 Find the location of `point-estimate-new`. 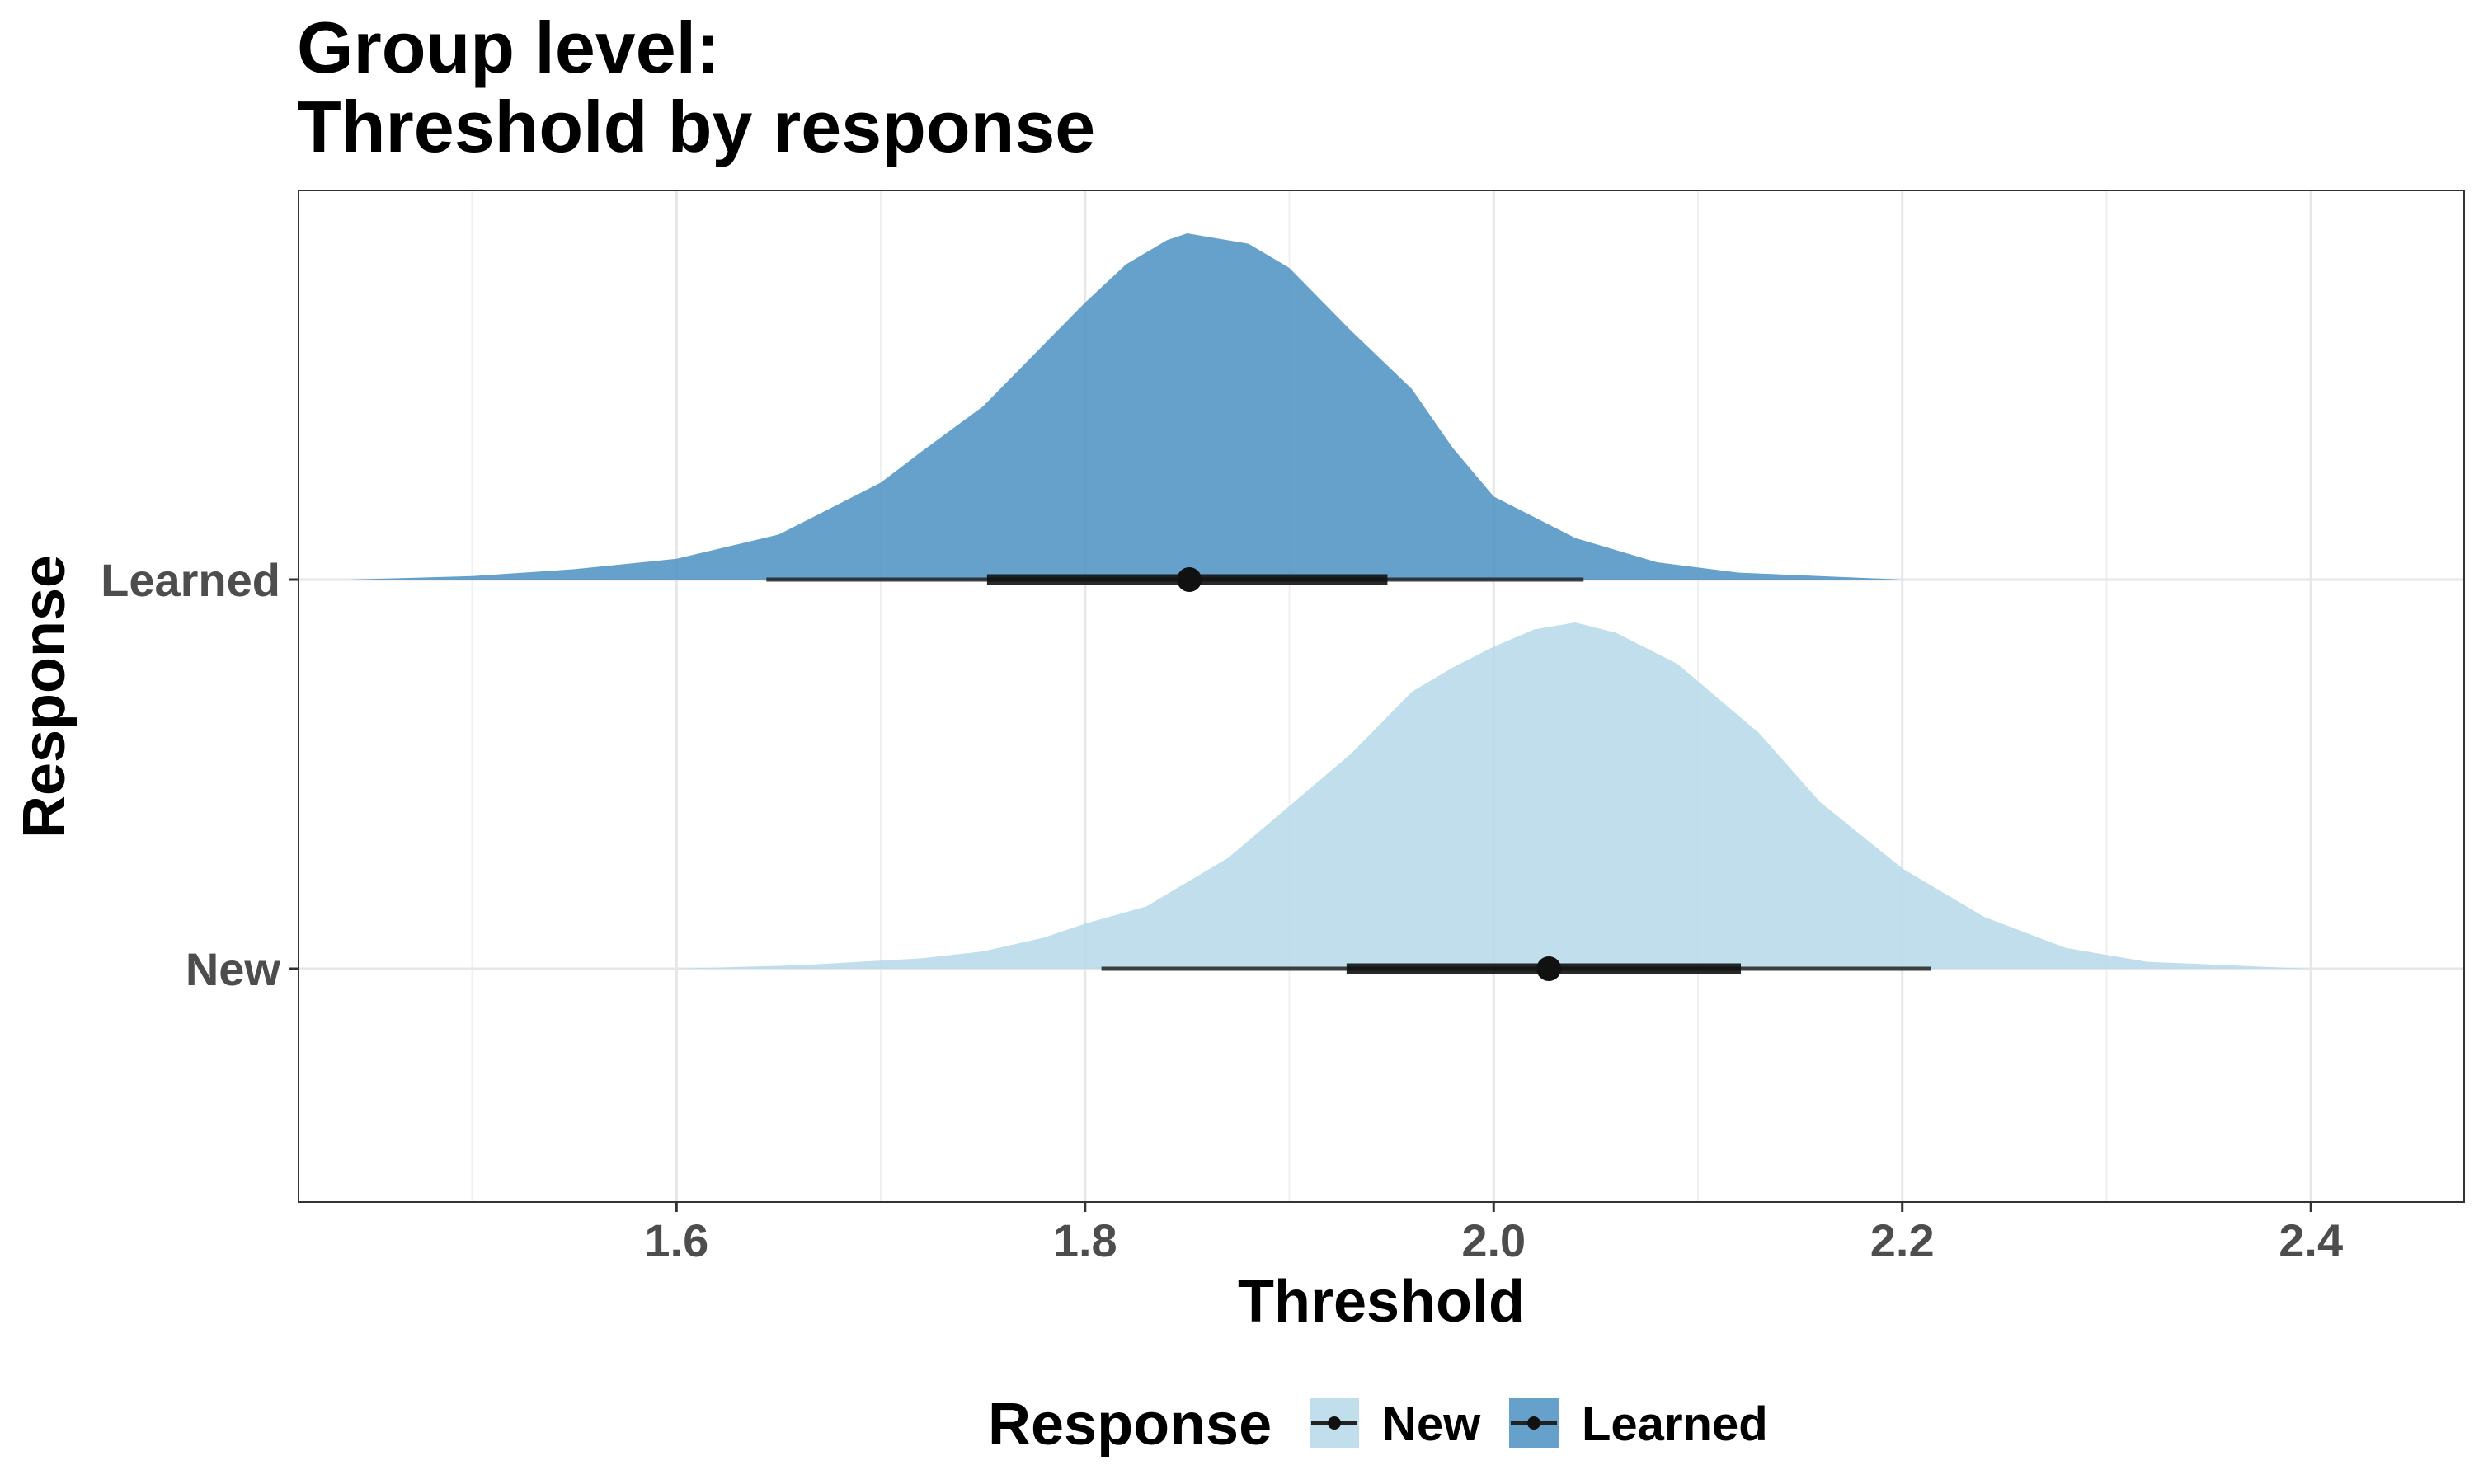

point-estimate-new is located at coordinates (1549, 968).